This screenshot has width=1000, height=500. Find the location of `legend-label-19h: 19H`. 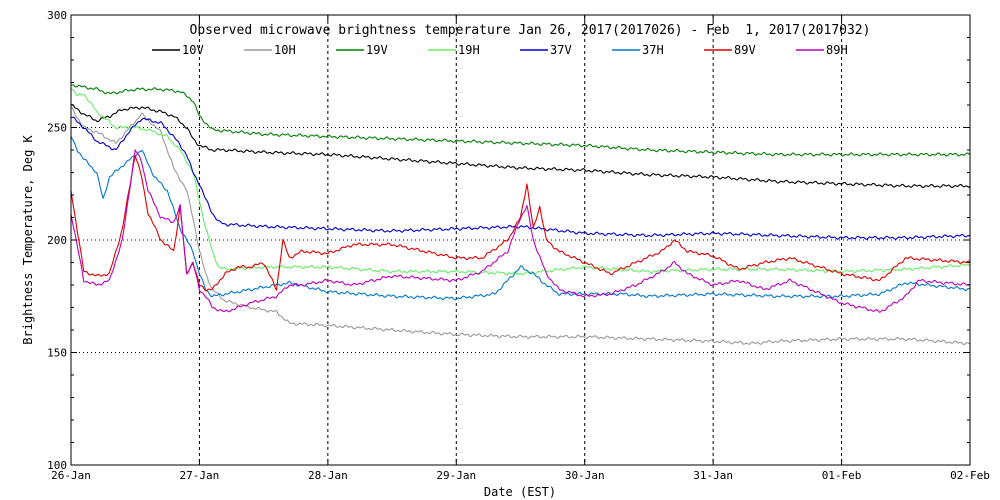

legend-label-19h: 19H is located at coordinates (469, 50).